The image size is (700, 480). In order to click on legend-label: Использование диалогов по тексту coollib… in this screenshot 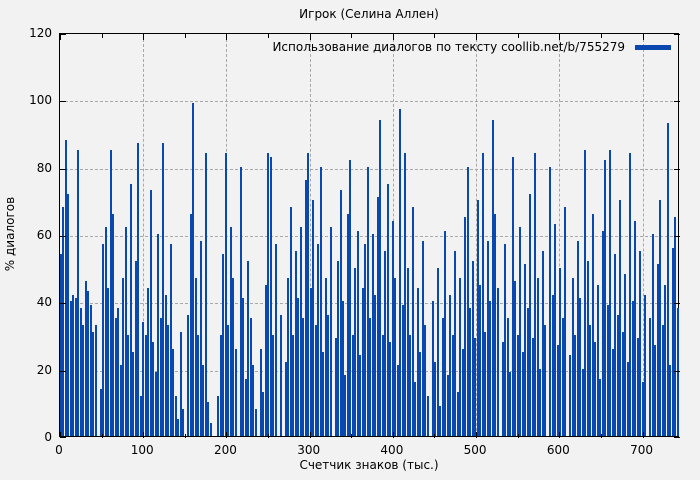, I will do `click(448, 47)`.